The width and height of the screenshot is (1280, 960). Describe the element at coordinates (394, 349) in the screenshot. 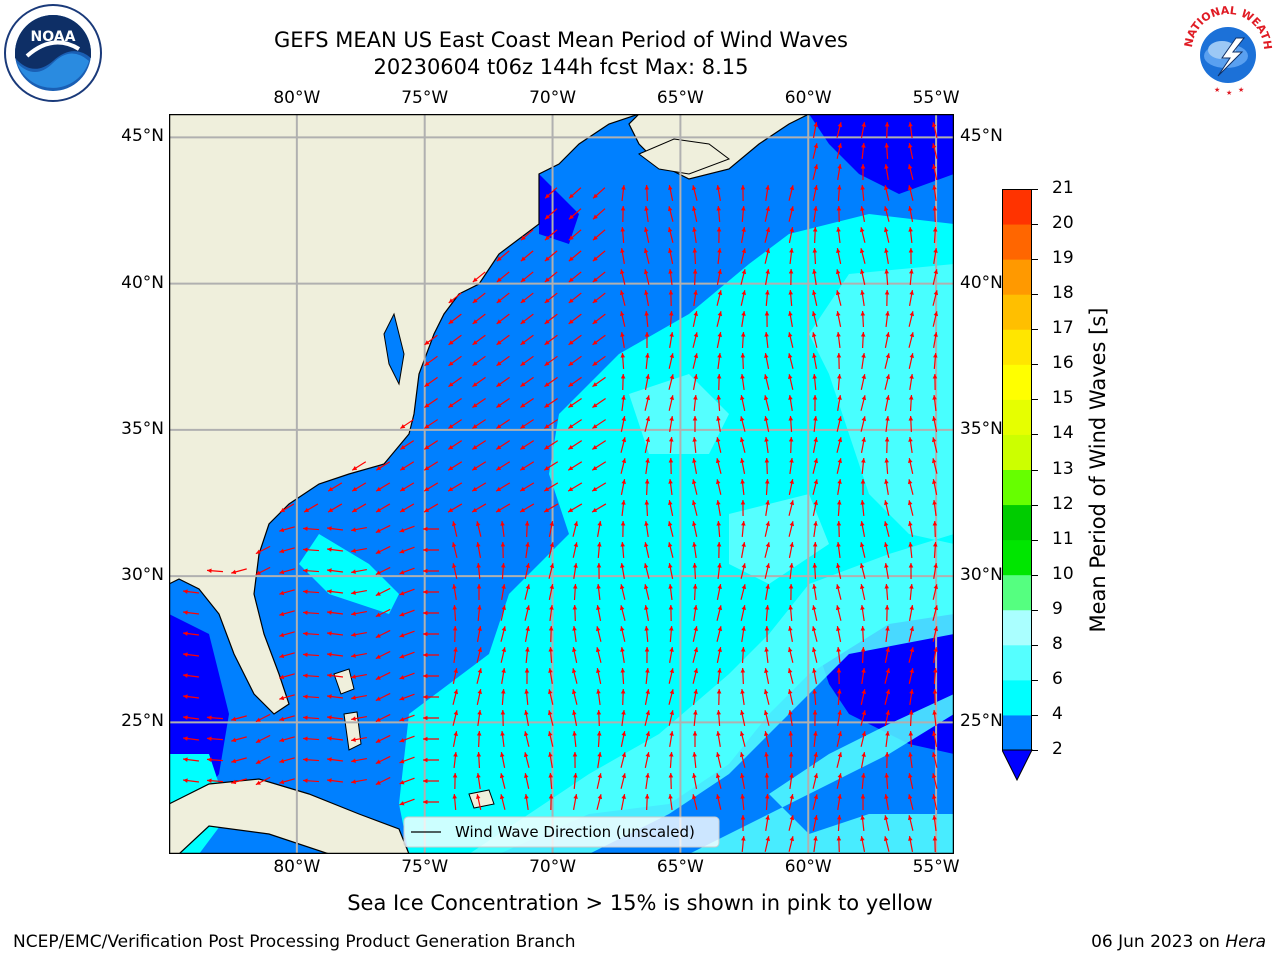

I see `chesapeake-bay` at that location.